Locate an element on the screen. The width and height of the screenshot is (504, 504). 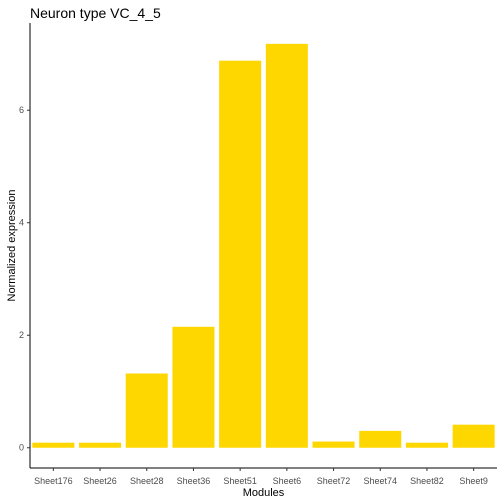
y-tick-label: 2 is located at coordinates (21, 335).